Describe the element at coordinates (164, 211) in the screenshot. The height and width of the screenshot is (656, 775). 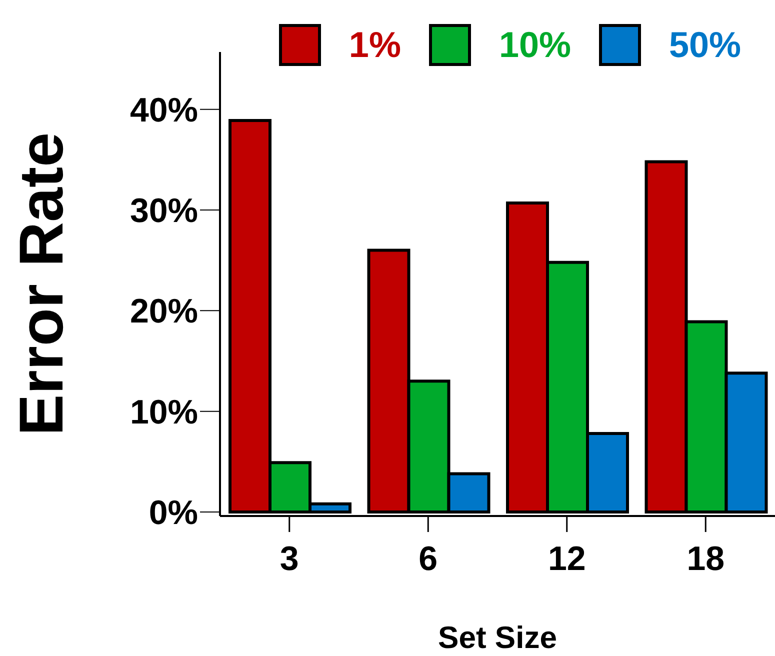
I see `y-tick-label: 30%` at that location.